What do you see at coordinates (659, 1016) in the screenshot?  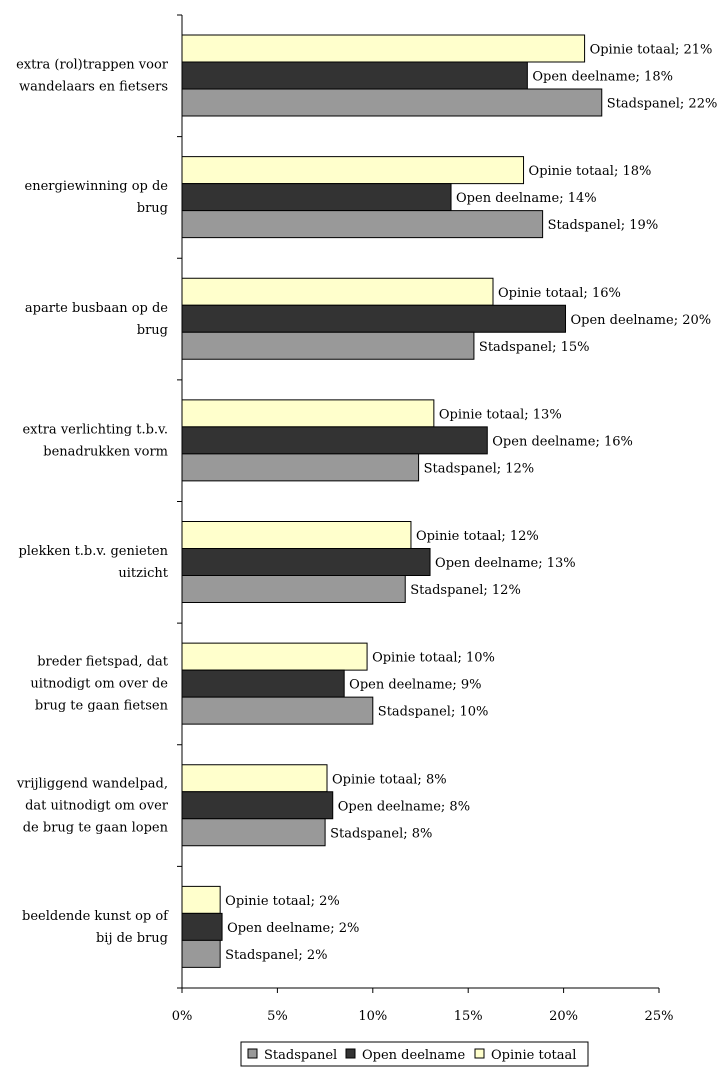 I see `x-tick-label: 25%` at bounding box center [659, 1016].